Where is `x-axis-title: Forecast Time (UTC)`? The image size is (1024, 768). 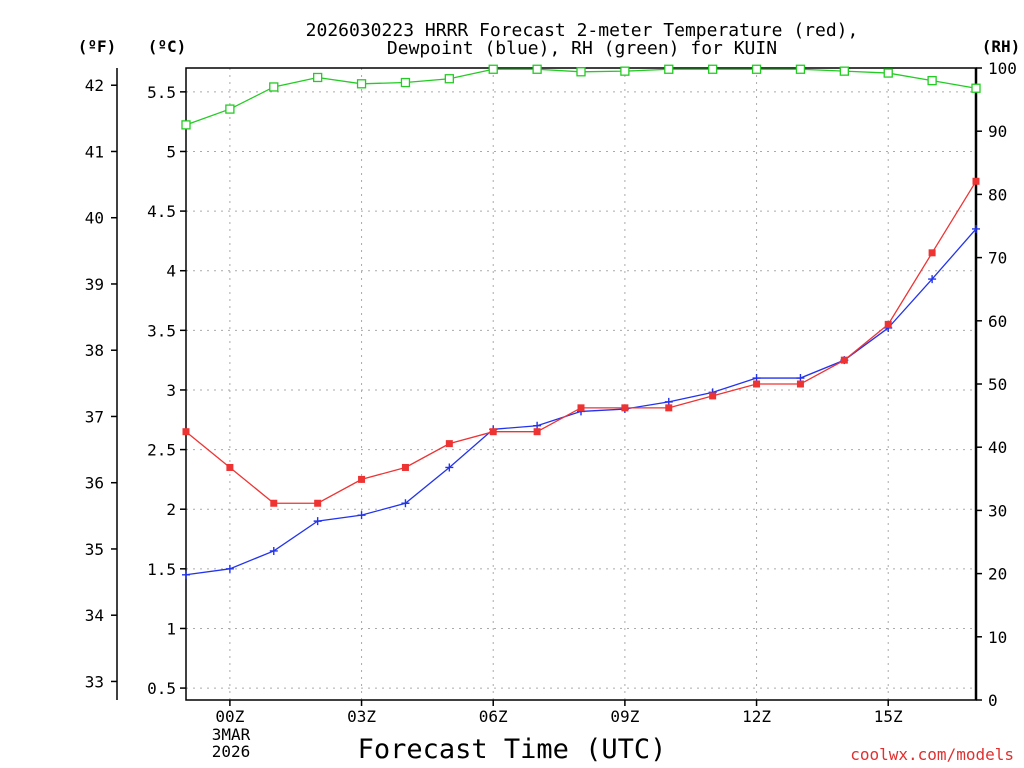 x-axis-title: Forecast Time (UTC) is located at coordinates (512, 749).